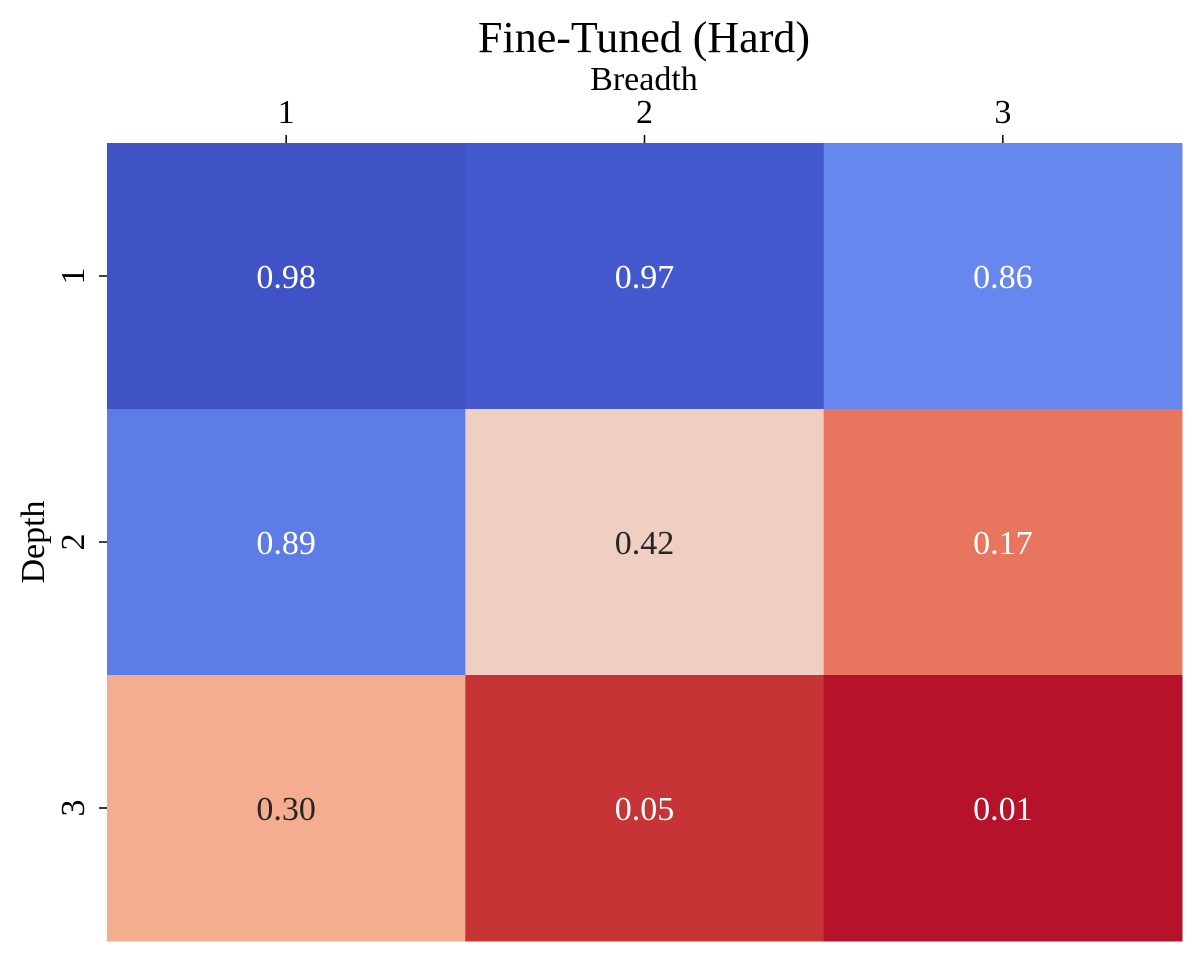 The width and height of the screenshot is (1200, 960). I want to click on y-axis-ticks: 1 2 3, so click(81, 542).